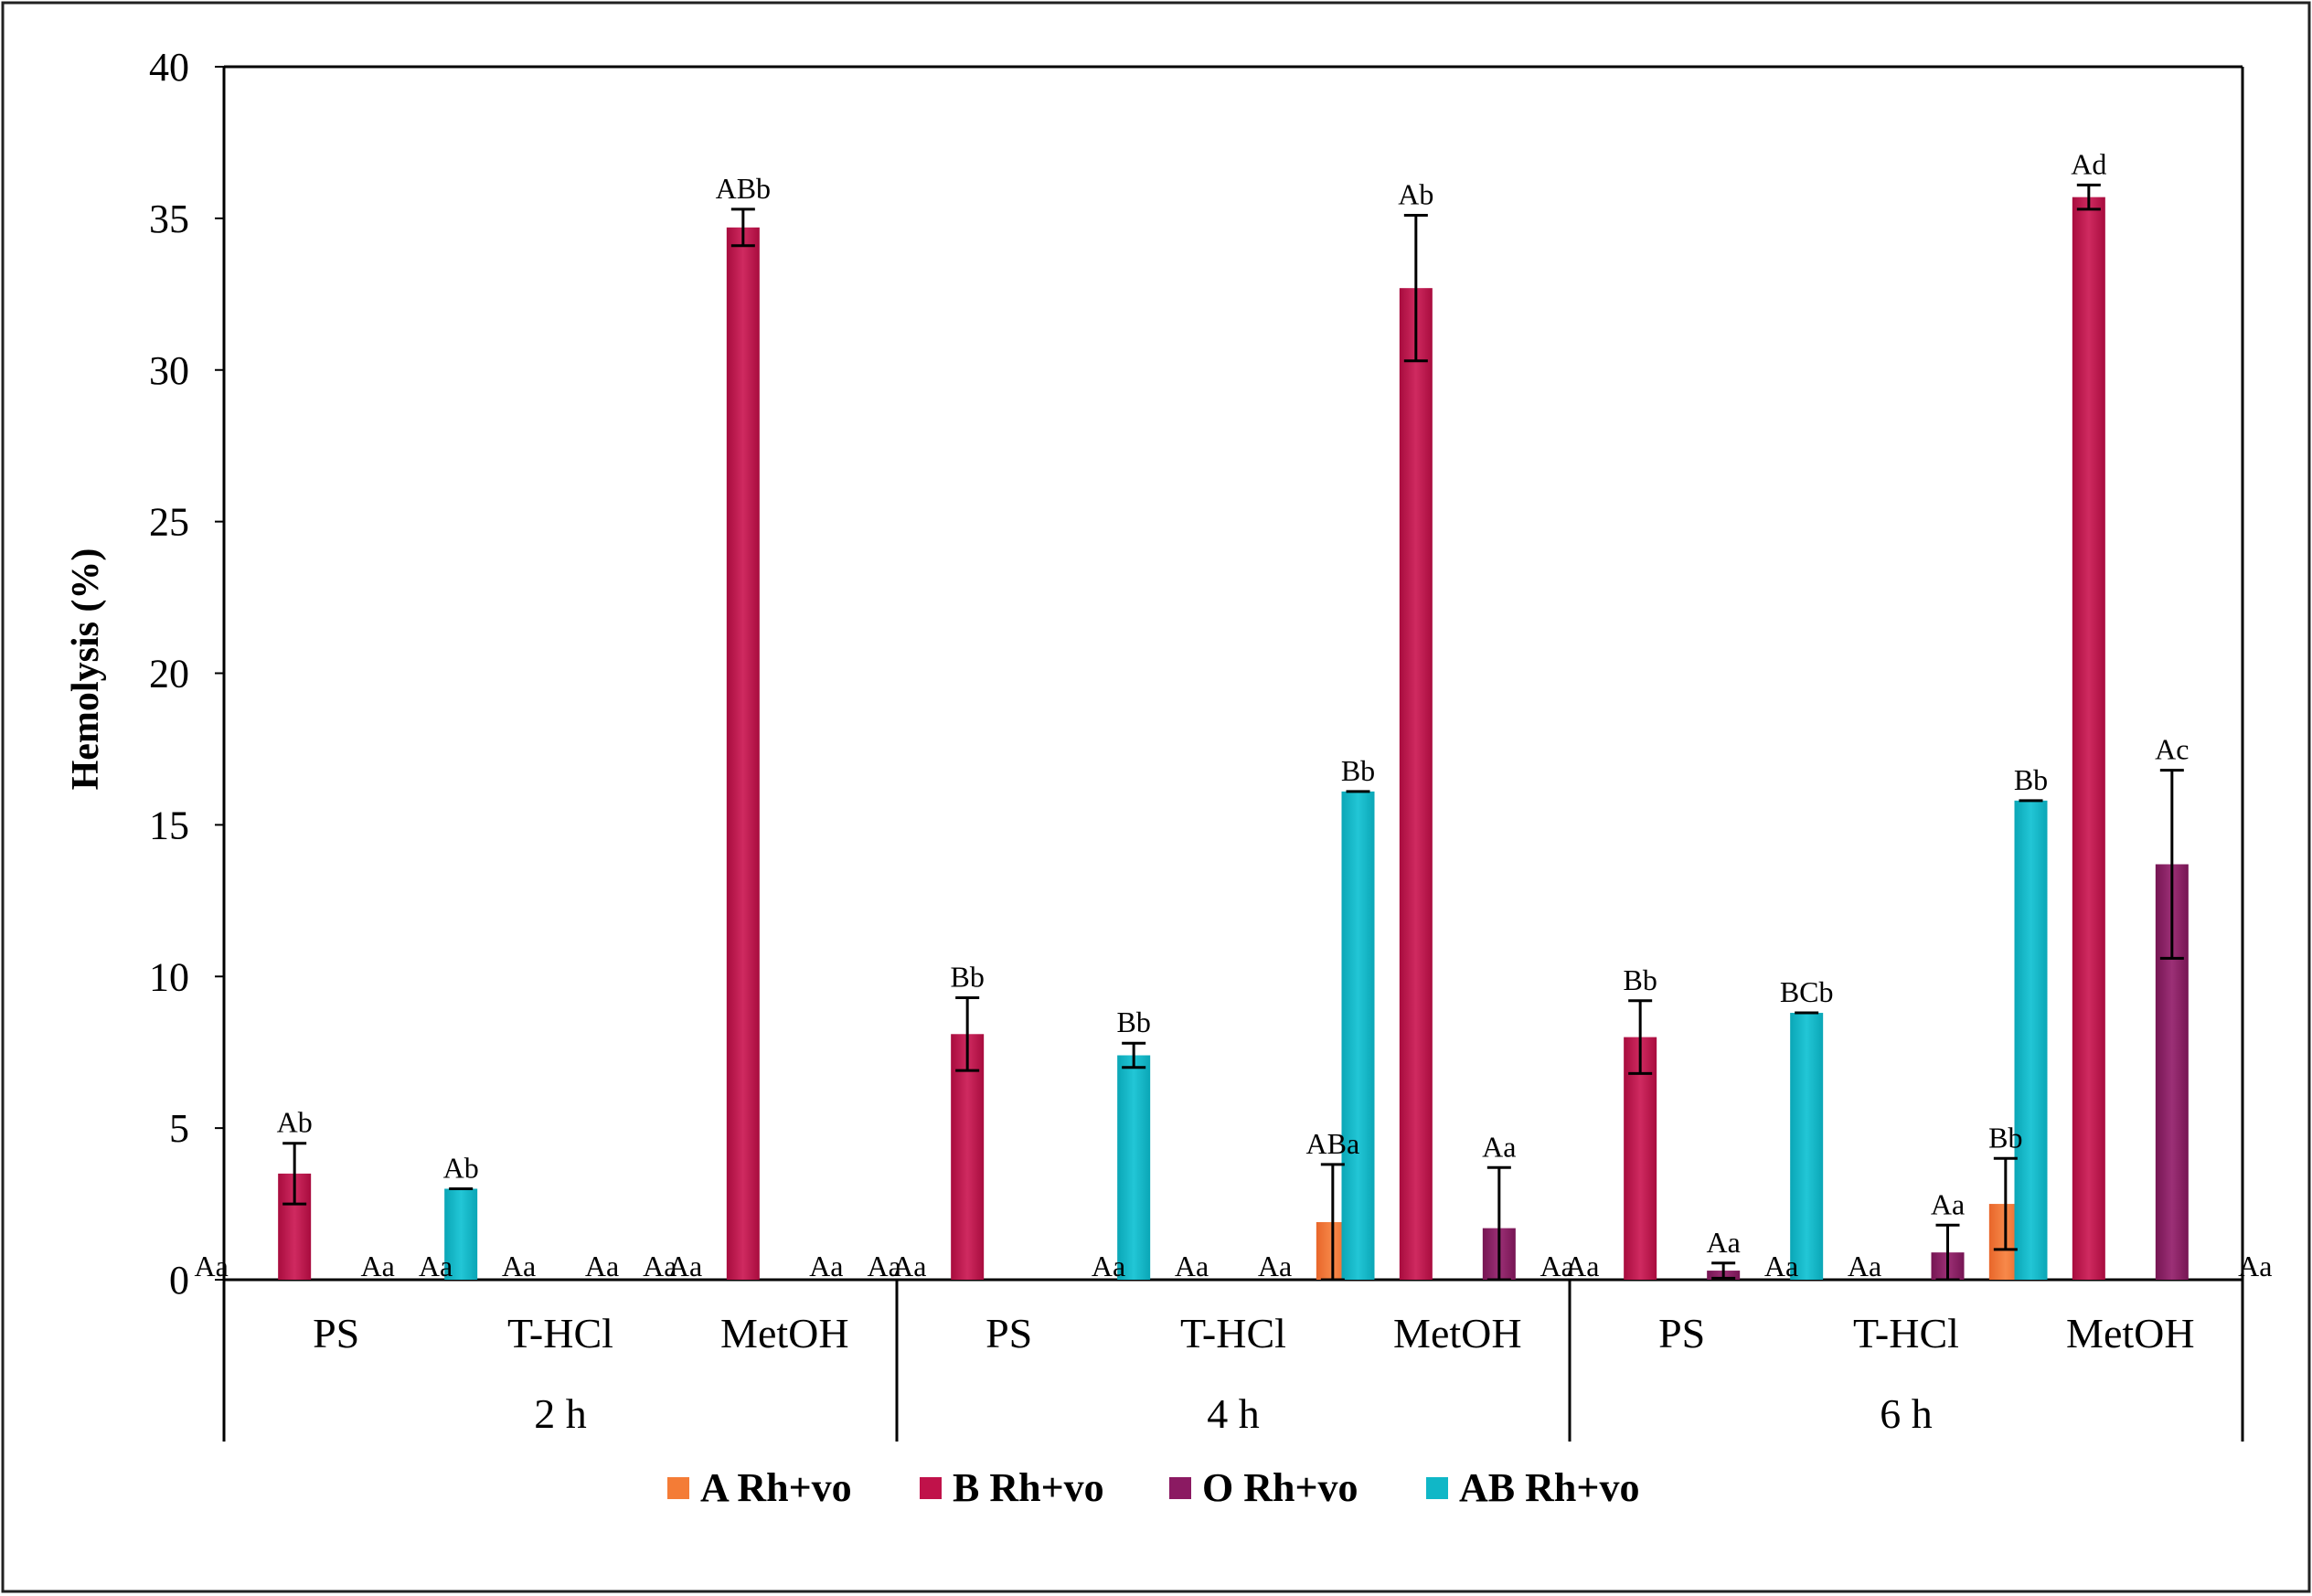 The height and width of the screenshot is (1596, 2312). I want to click on legend-swatch-ab-rh-vo, so click(1437, 1488).